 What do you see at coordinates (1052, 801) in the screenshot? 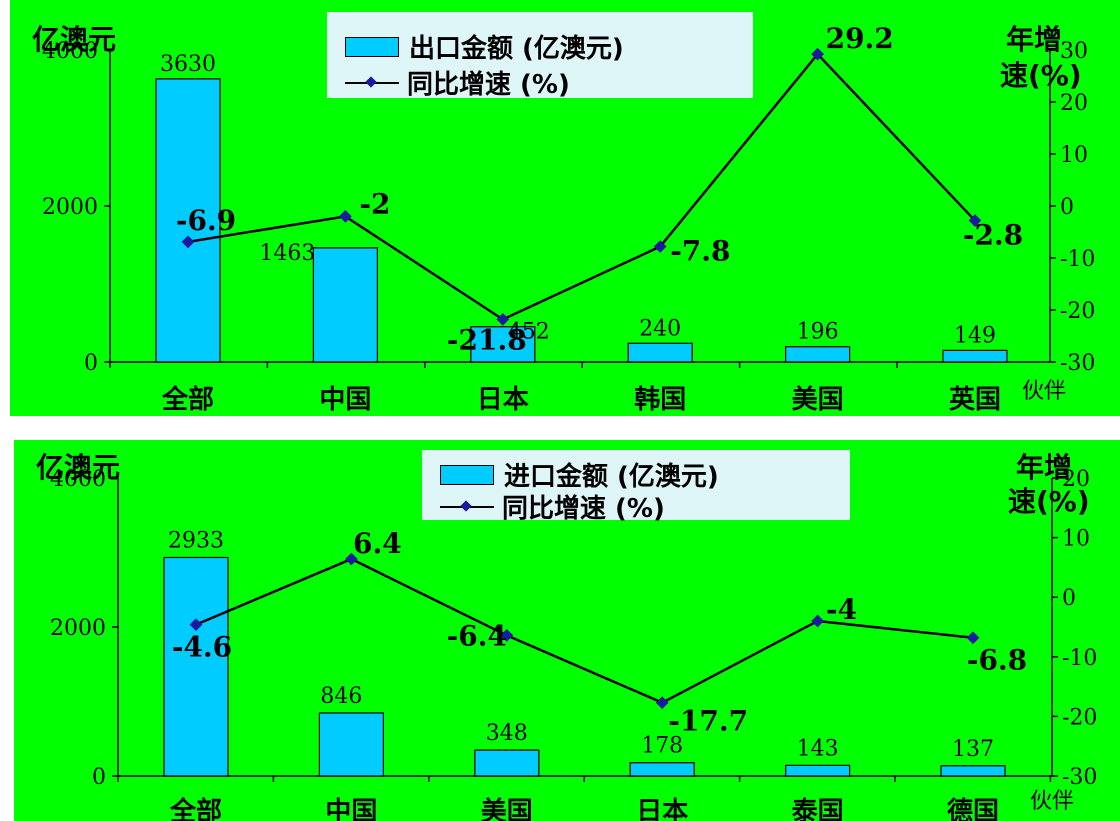
I see `import-x-unit-label: 伙伴` at bounding box center [1052, 801].